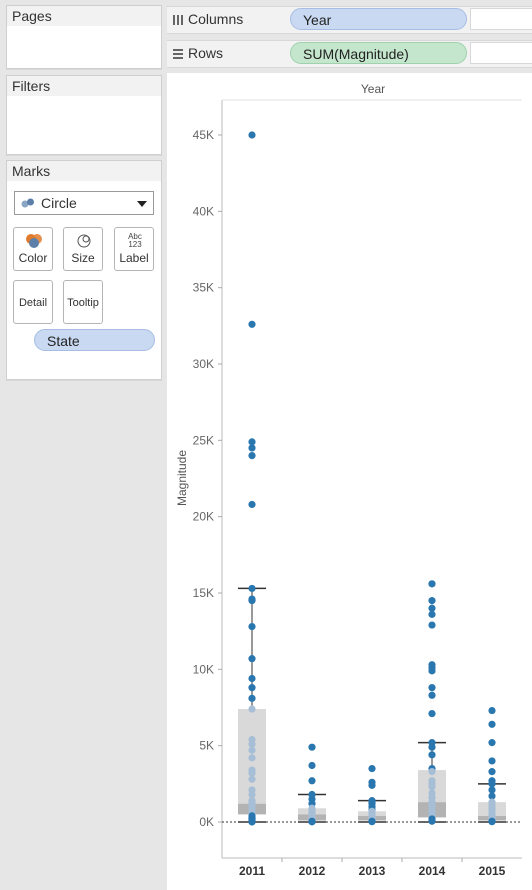  I want to click on y-tick-label: 10K, so click(203, 669).